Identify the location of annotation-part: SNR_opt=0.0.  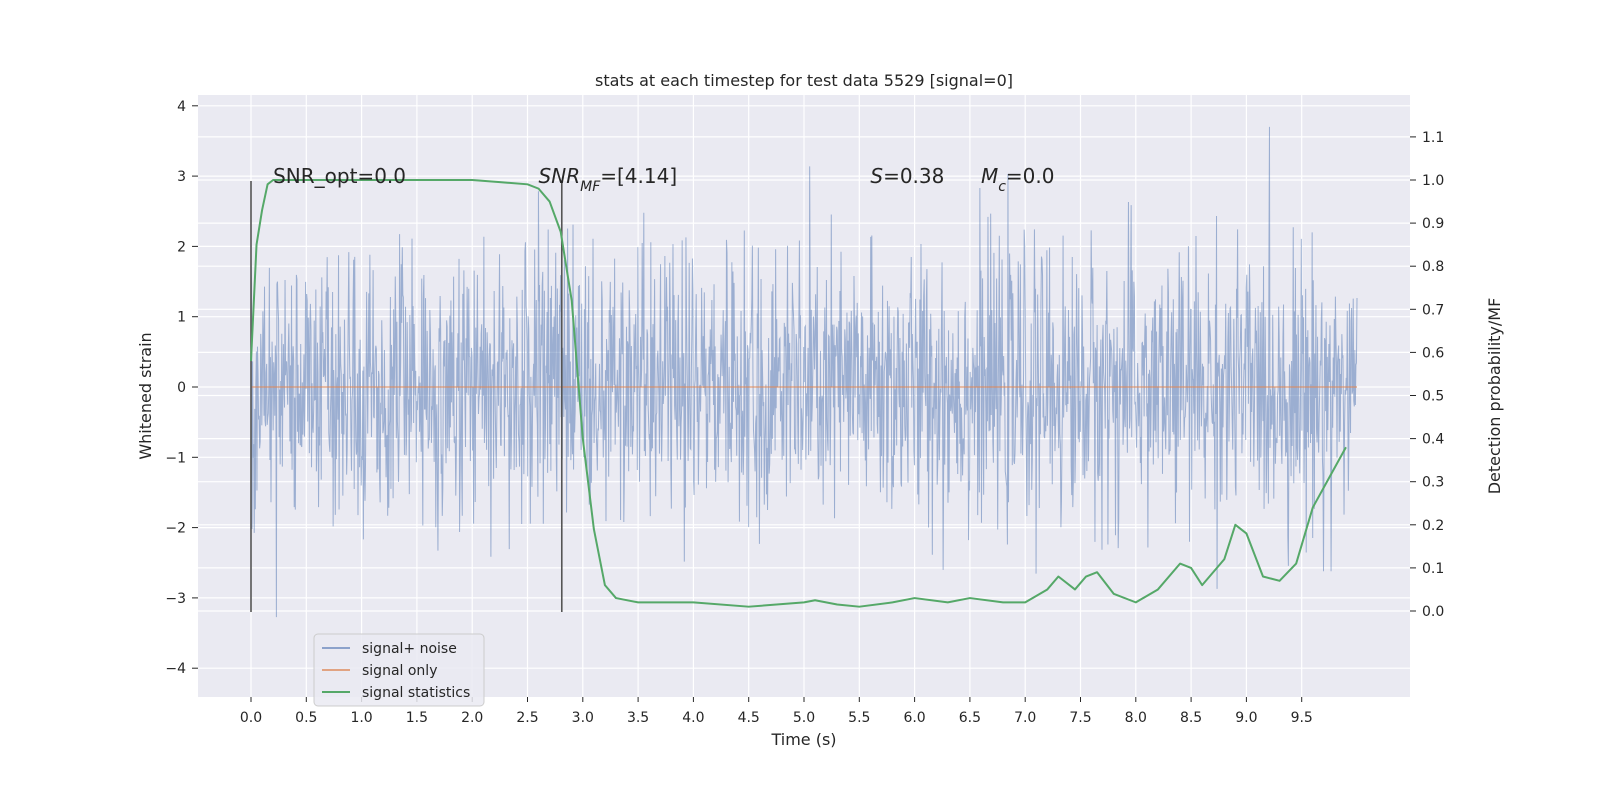
(339, 176).